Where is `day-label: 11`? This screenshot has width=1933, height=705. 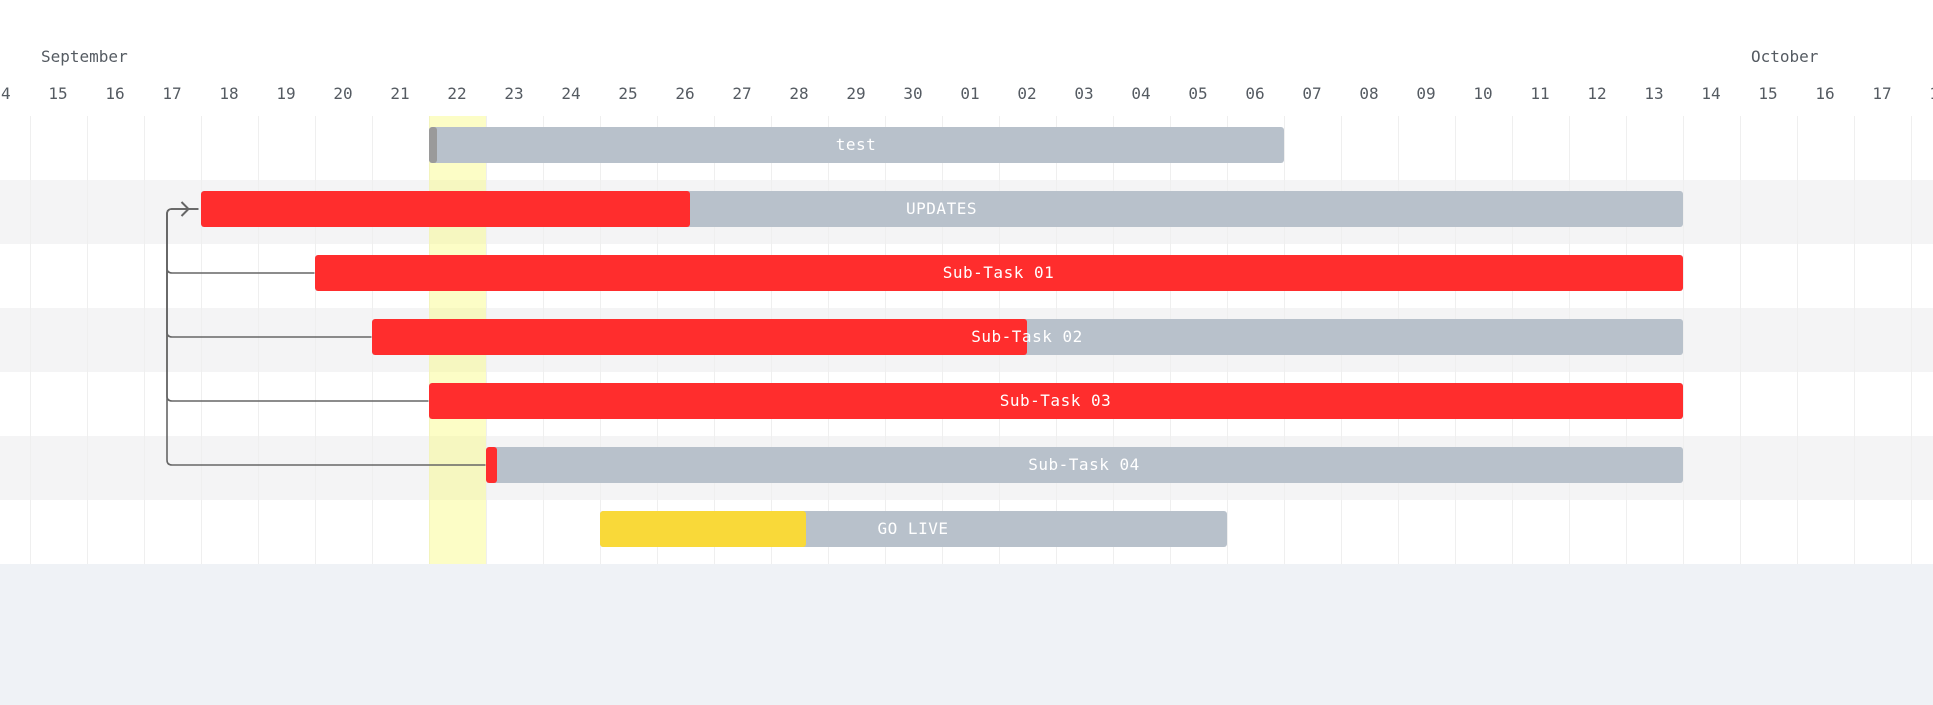
day-label: 11 is located at coordinates (1540, 93).